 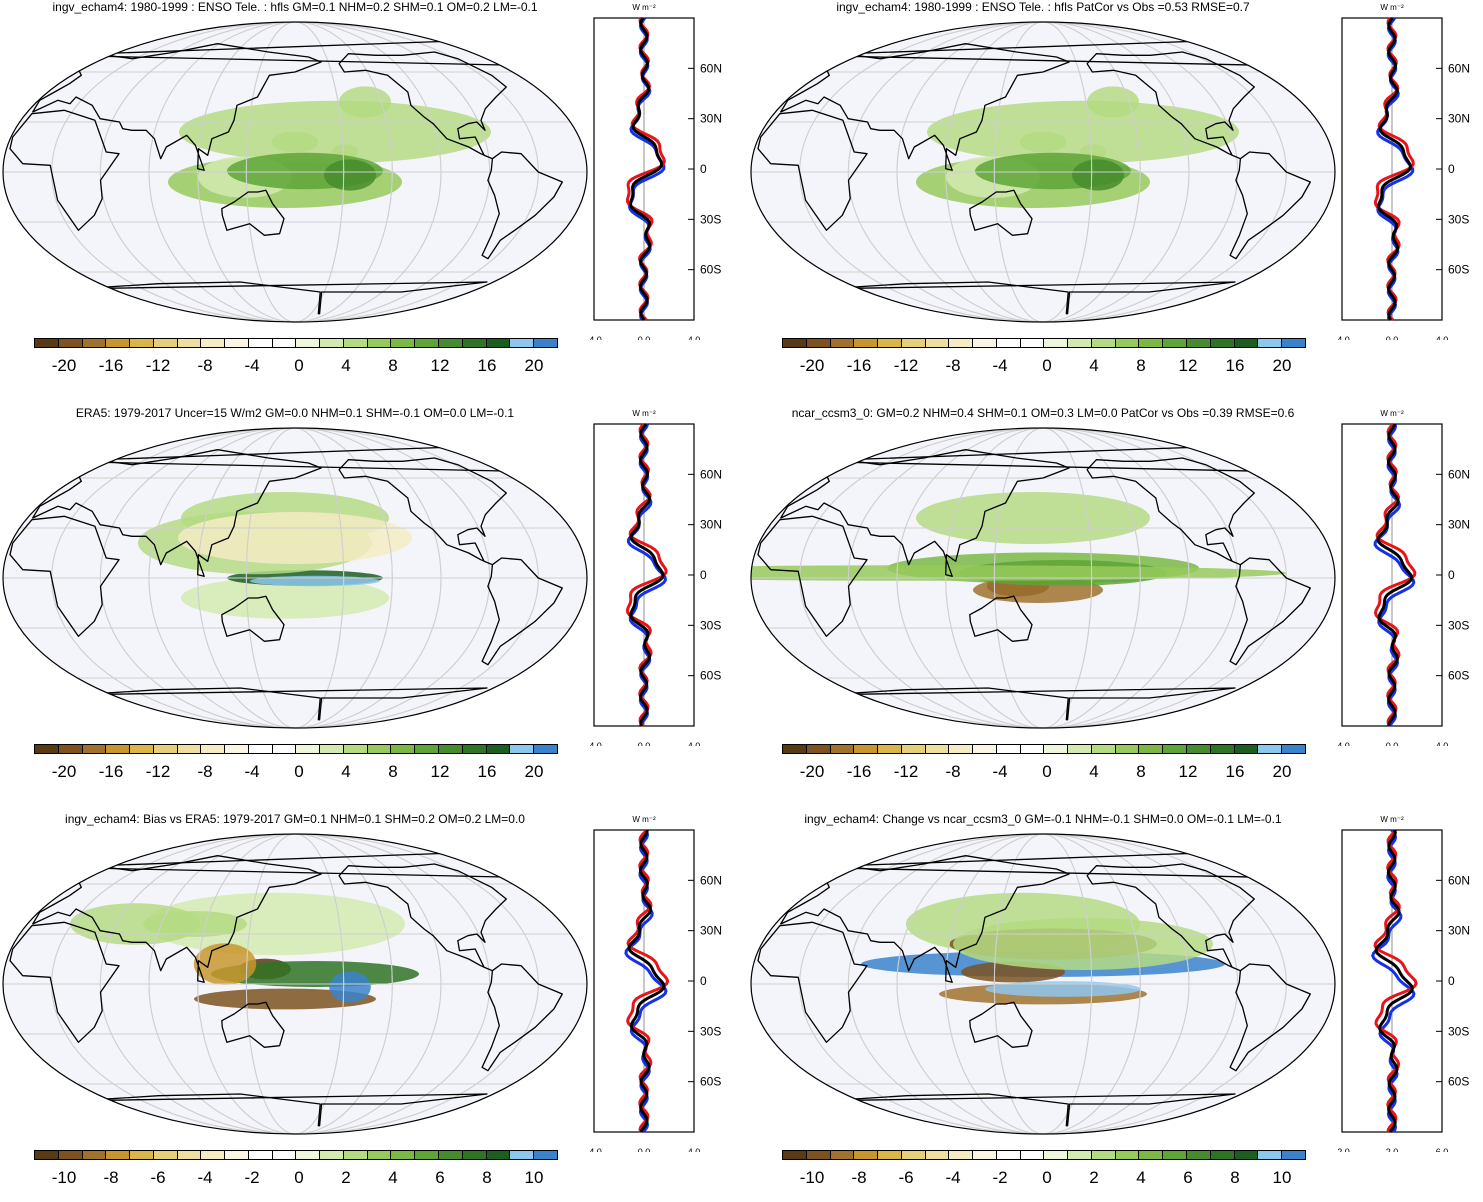 I want to click on zonal-model-line, so click(x=1395, y=981).